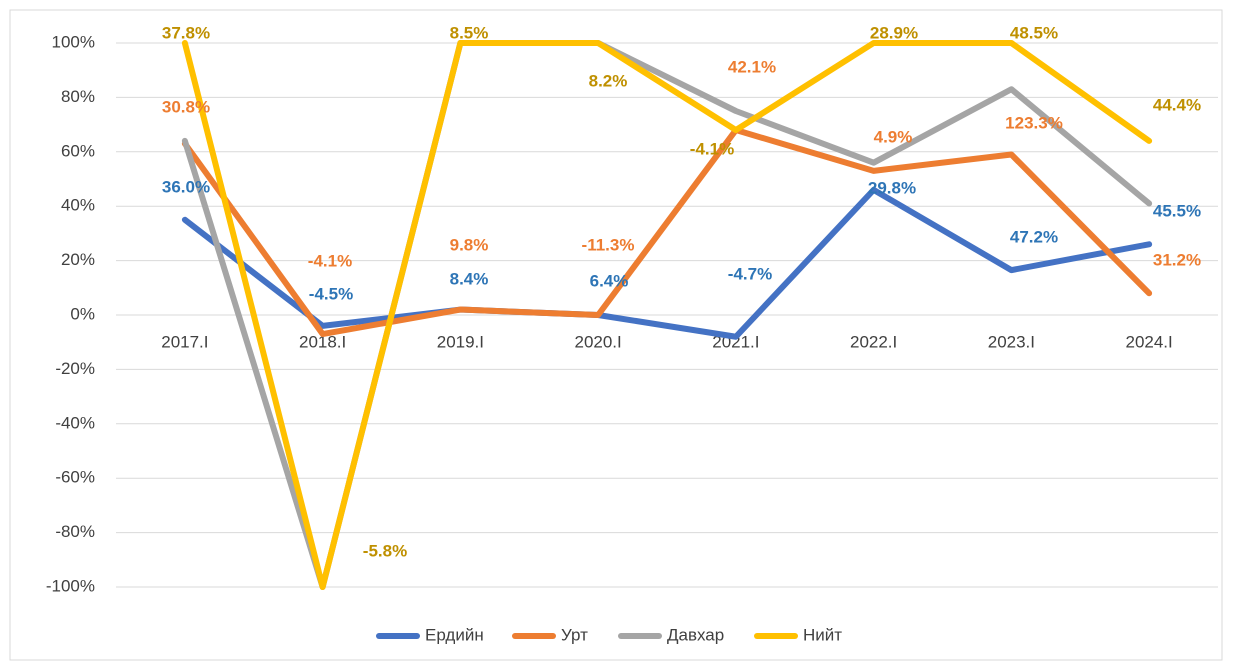  I want to click on data-label: 42.1%, so click(752, 66).